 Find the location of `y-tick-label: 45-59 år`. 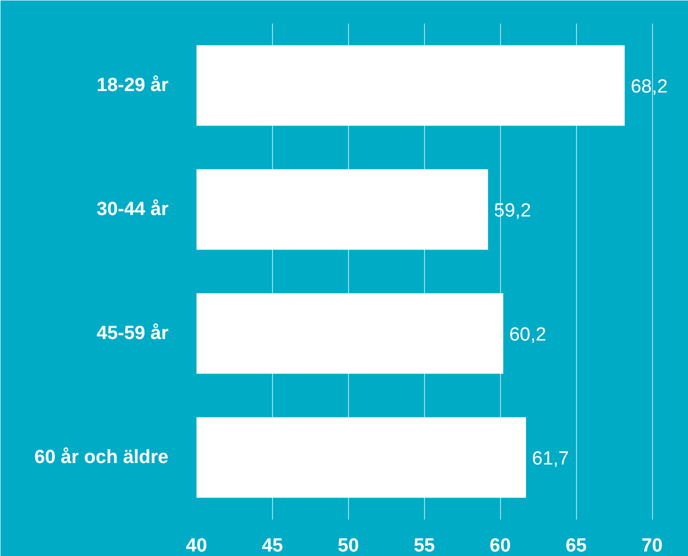

y-tick-label: 45-59 år is located at coordinates (133, 333).